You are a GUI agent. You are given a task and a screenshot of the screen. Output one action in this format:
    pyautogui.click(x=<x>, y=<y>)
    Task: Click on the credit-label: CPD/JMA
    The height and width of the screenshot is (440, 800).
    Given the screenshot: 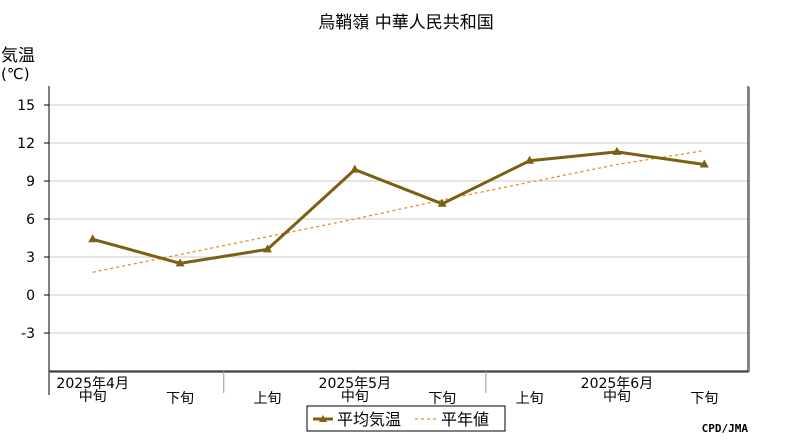 What is the action you would take?
    pyautogui.click(x=725, y=428)
    